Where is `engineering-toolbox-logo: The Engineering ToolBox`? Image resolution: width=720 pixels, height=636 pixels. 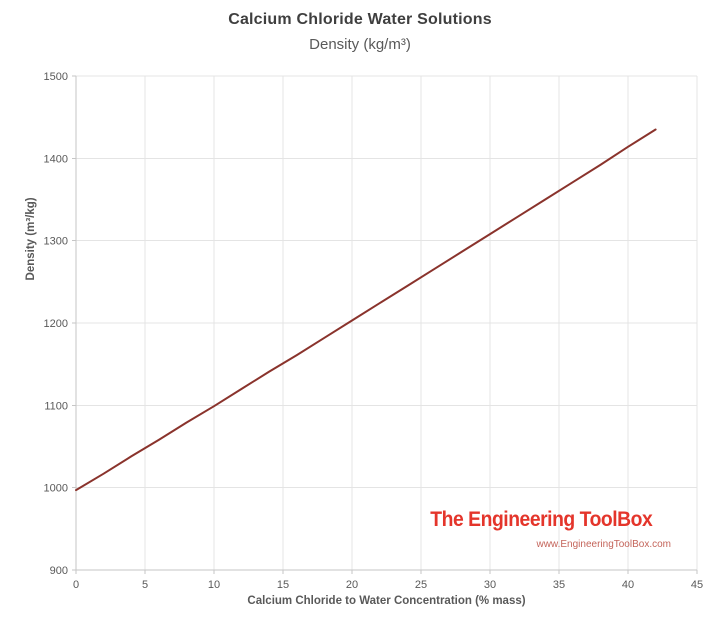 engineering-toolbox-logo: The Engineering ToolBox is located at coordinates (541, 519).